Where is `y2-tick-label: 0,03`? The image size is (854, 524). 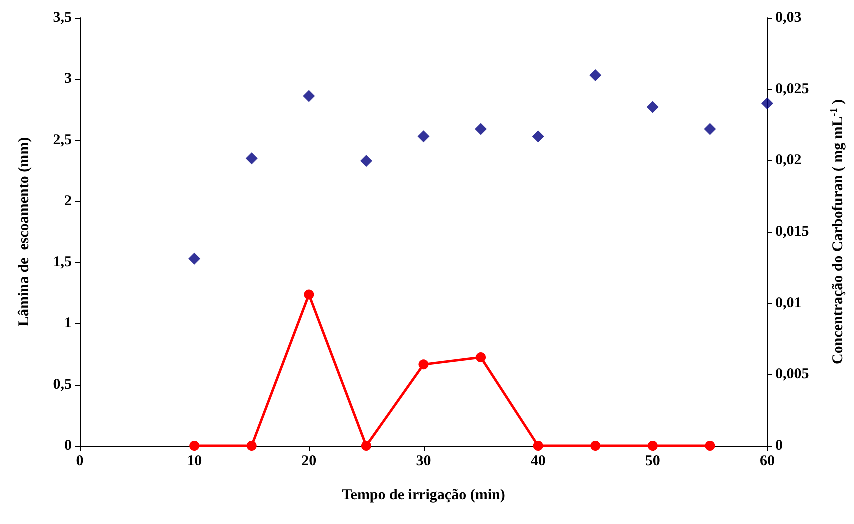
y2-tick-label: 0,03 is located at coordinates (789, 18).